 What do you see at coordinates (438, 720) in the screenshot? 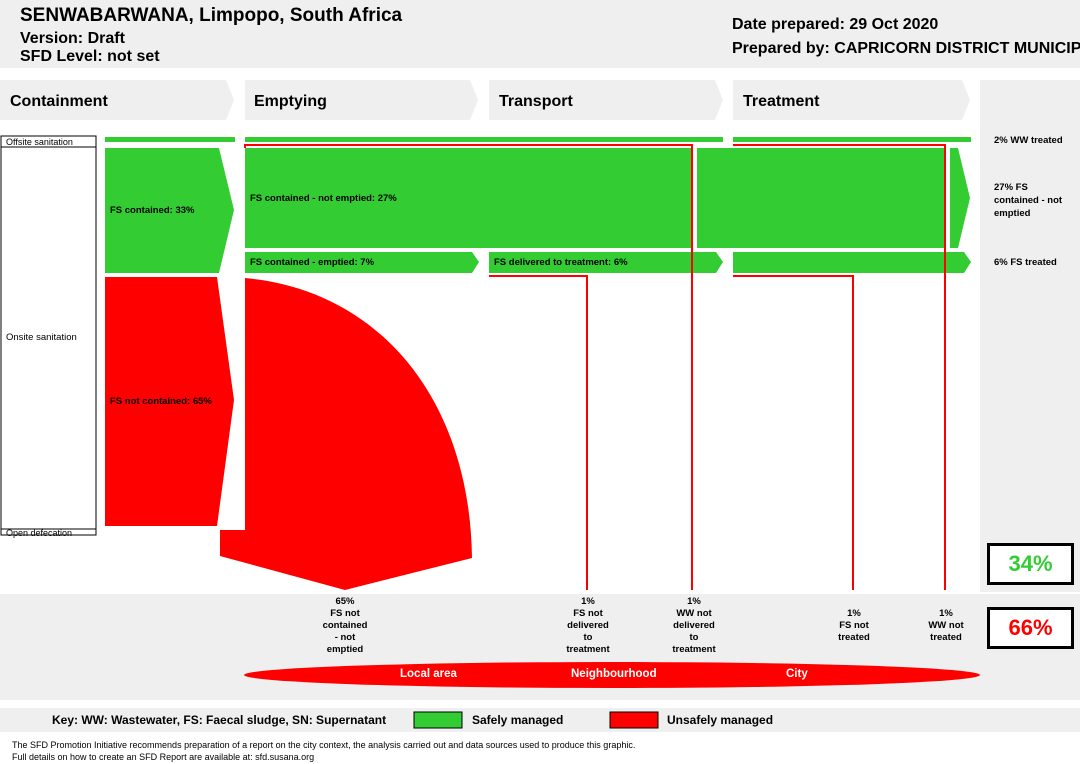
I see `safe-swatch` at bounding box center [438, 720].